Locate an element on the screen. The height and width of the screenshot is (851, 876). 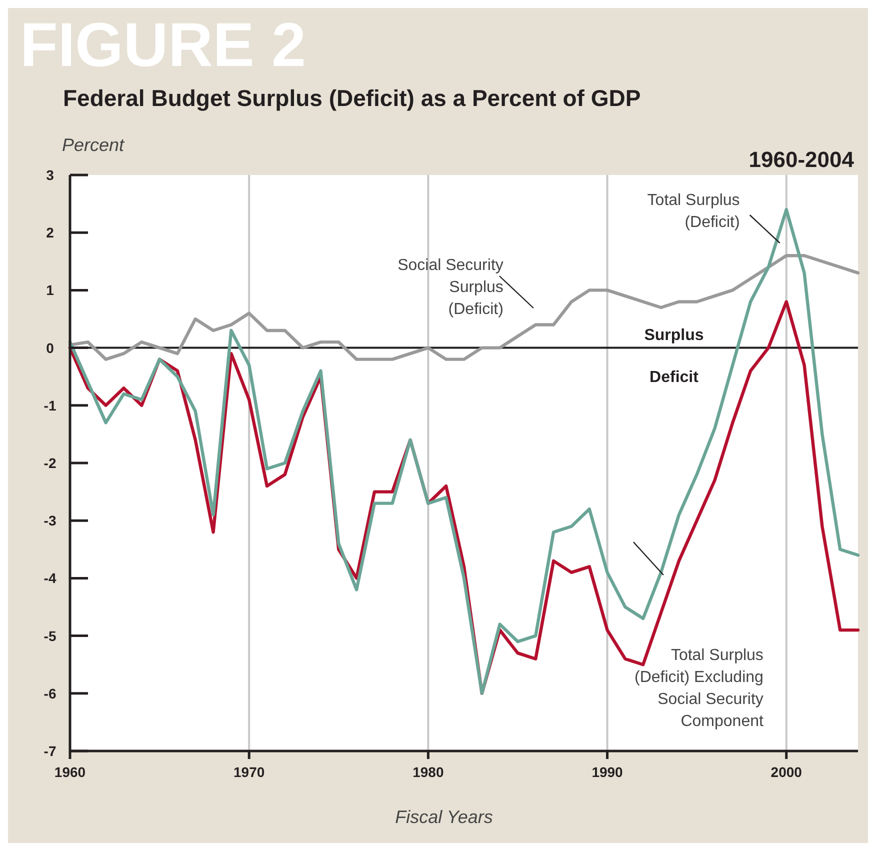
y-tick-label: -5 is located at coordinates (50, 636).